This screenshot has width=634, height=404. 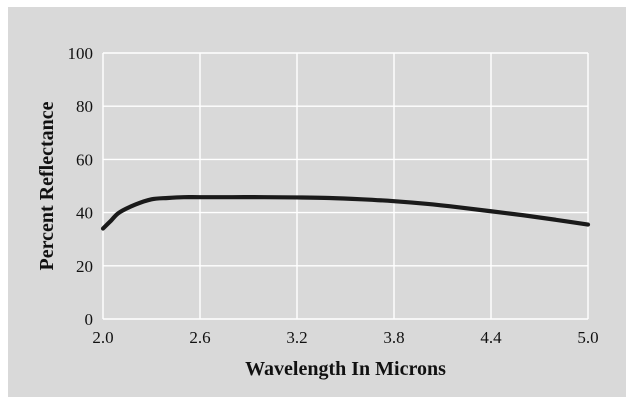 I want to click on x-tick-label: 4.4, so click(x=491, y=337).